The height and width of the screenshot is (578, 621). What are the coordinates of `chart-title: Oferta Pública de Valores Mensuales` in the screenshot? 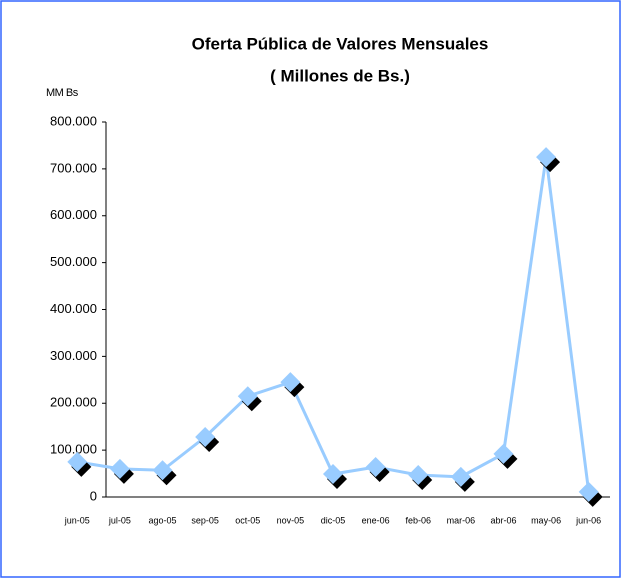 It's located at (340, 43).